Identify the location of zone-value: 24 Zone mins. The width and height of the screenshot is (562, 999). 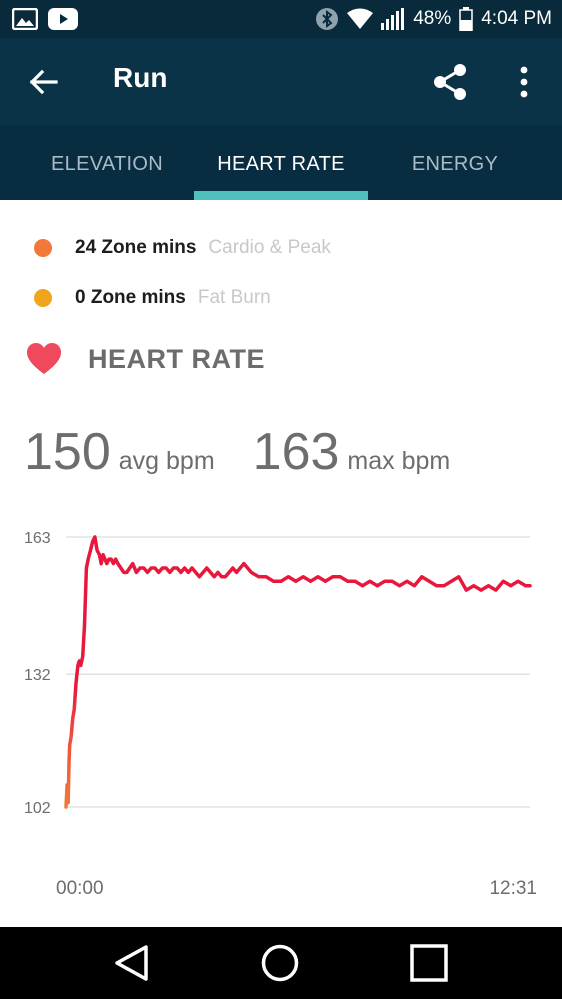
(136, 247).